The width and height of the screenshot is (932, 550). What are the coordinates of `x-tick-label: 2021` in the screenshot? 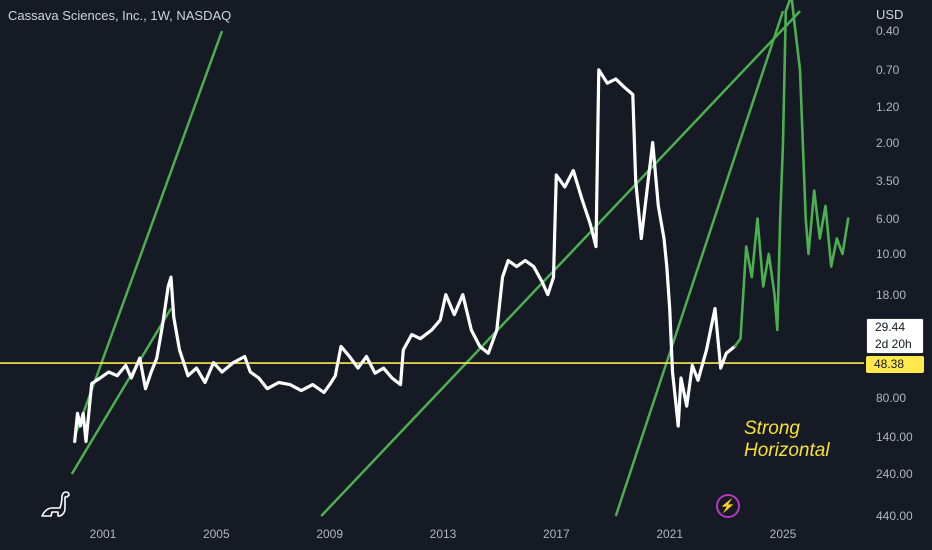 It's located at (670, 534).